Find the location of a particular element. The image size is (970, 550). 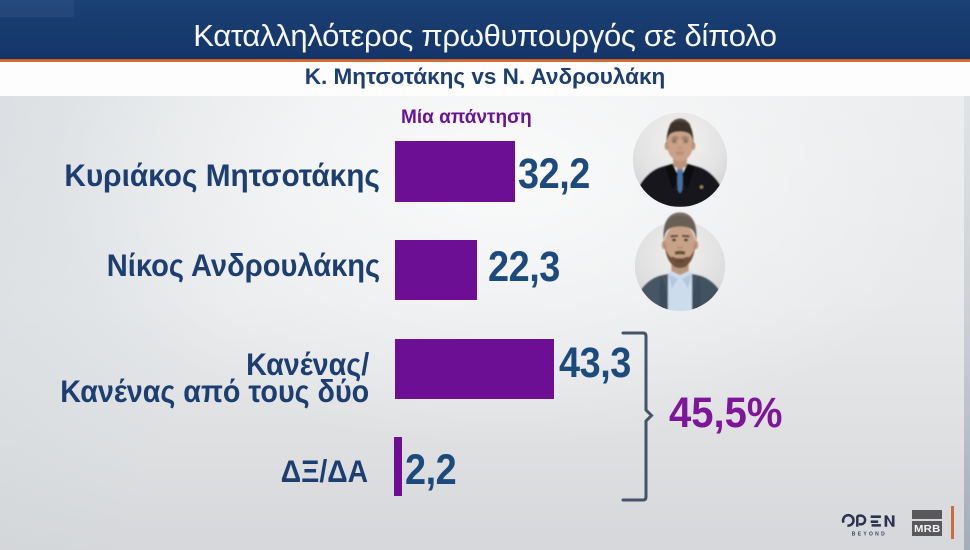

svg-text: BEYOND is located at coordinates (869, 535).